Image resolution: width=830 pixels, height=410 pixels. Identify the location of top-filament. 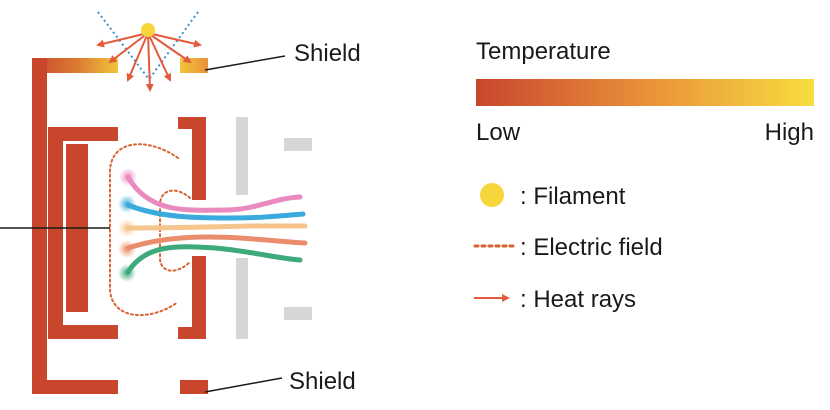
(148, 30).